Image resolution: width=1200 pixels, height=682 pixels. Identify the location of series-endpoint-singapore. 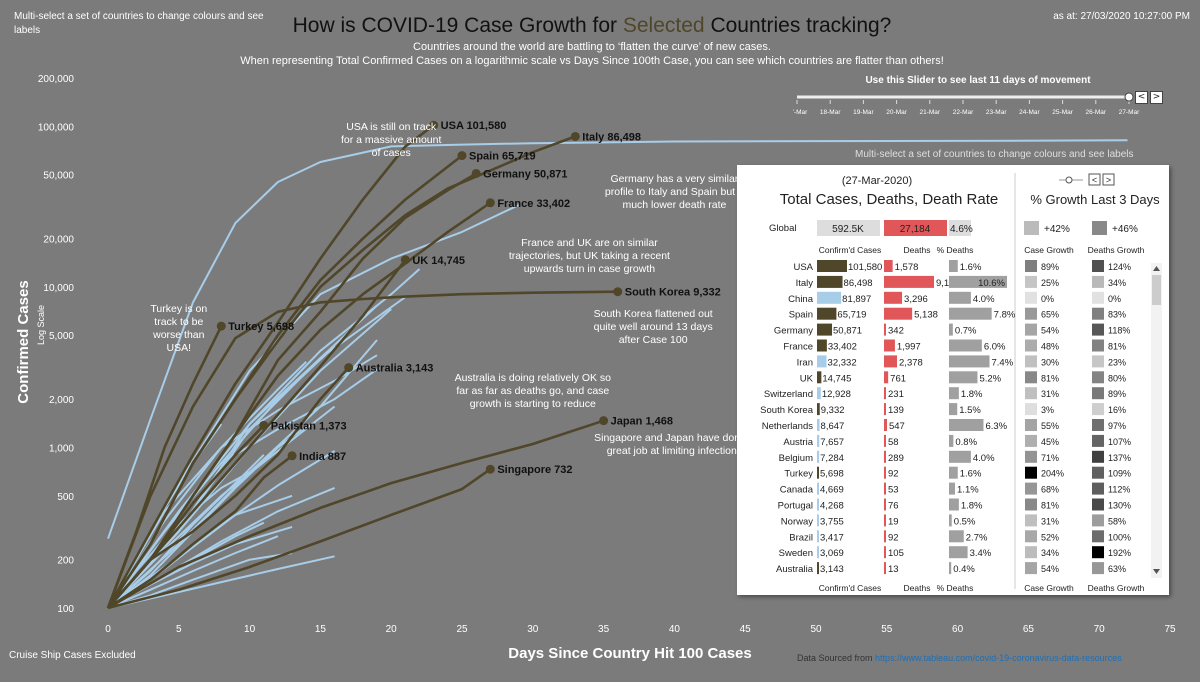
(490, 469).